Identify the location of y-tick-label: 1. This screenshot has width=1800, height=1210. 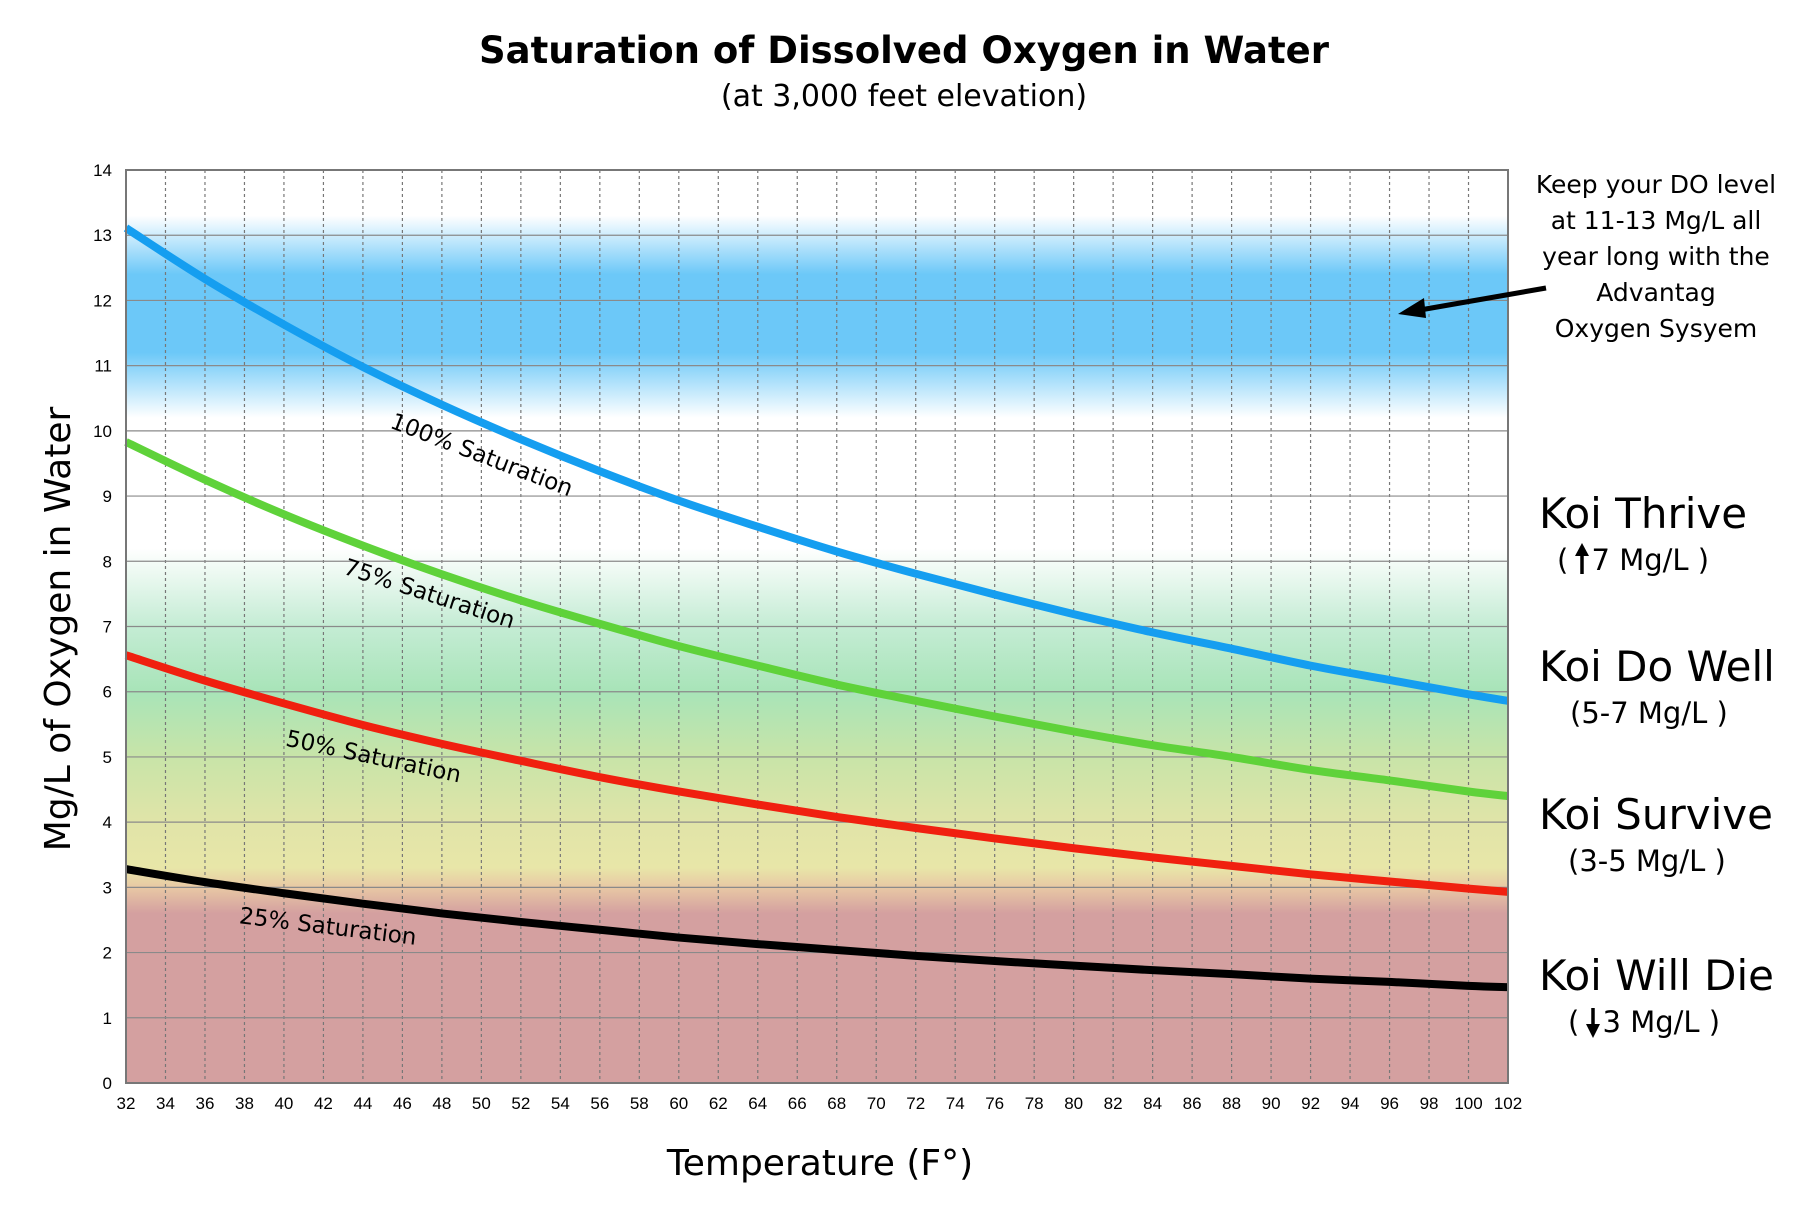
(107, 1018).